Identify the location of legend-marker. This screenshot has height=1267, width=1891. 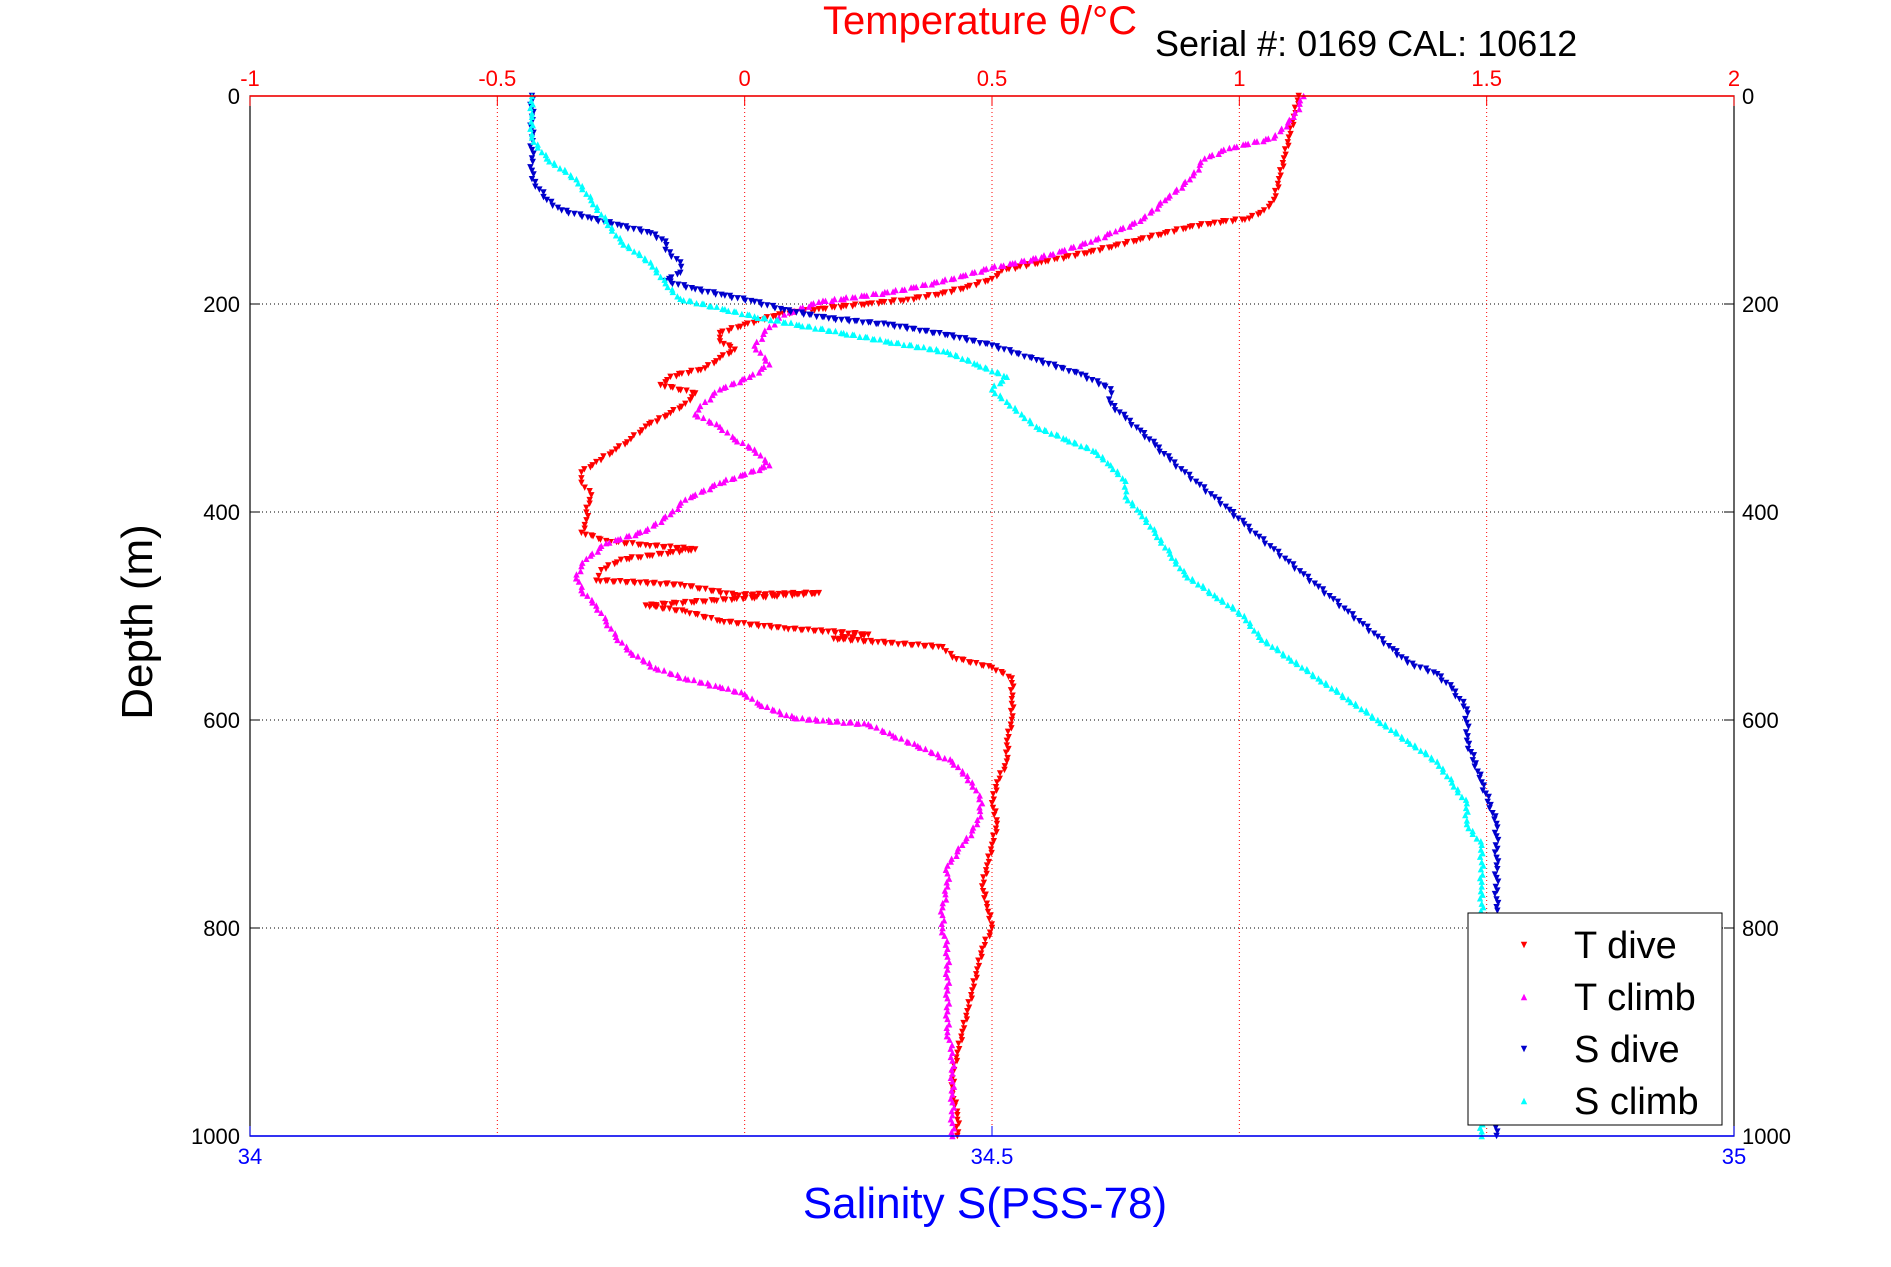
(1524, 945).